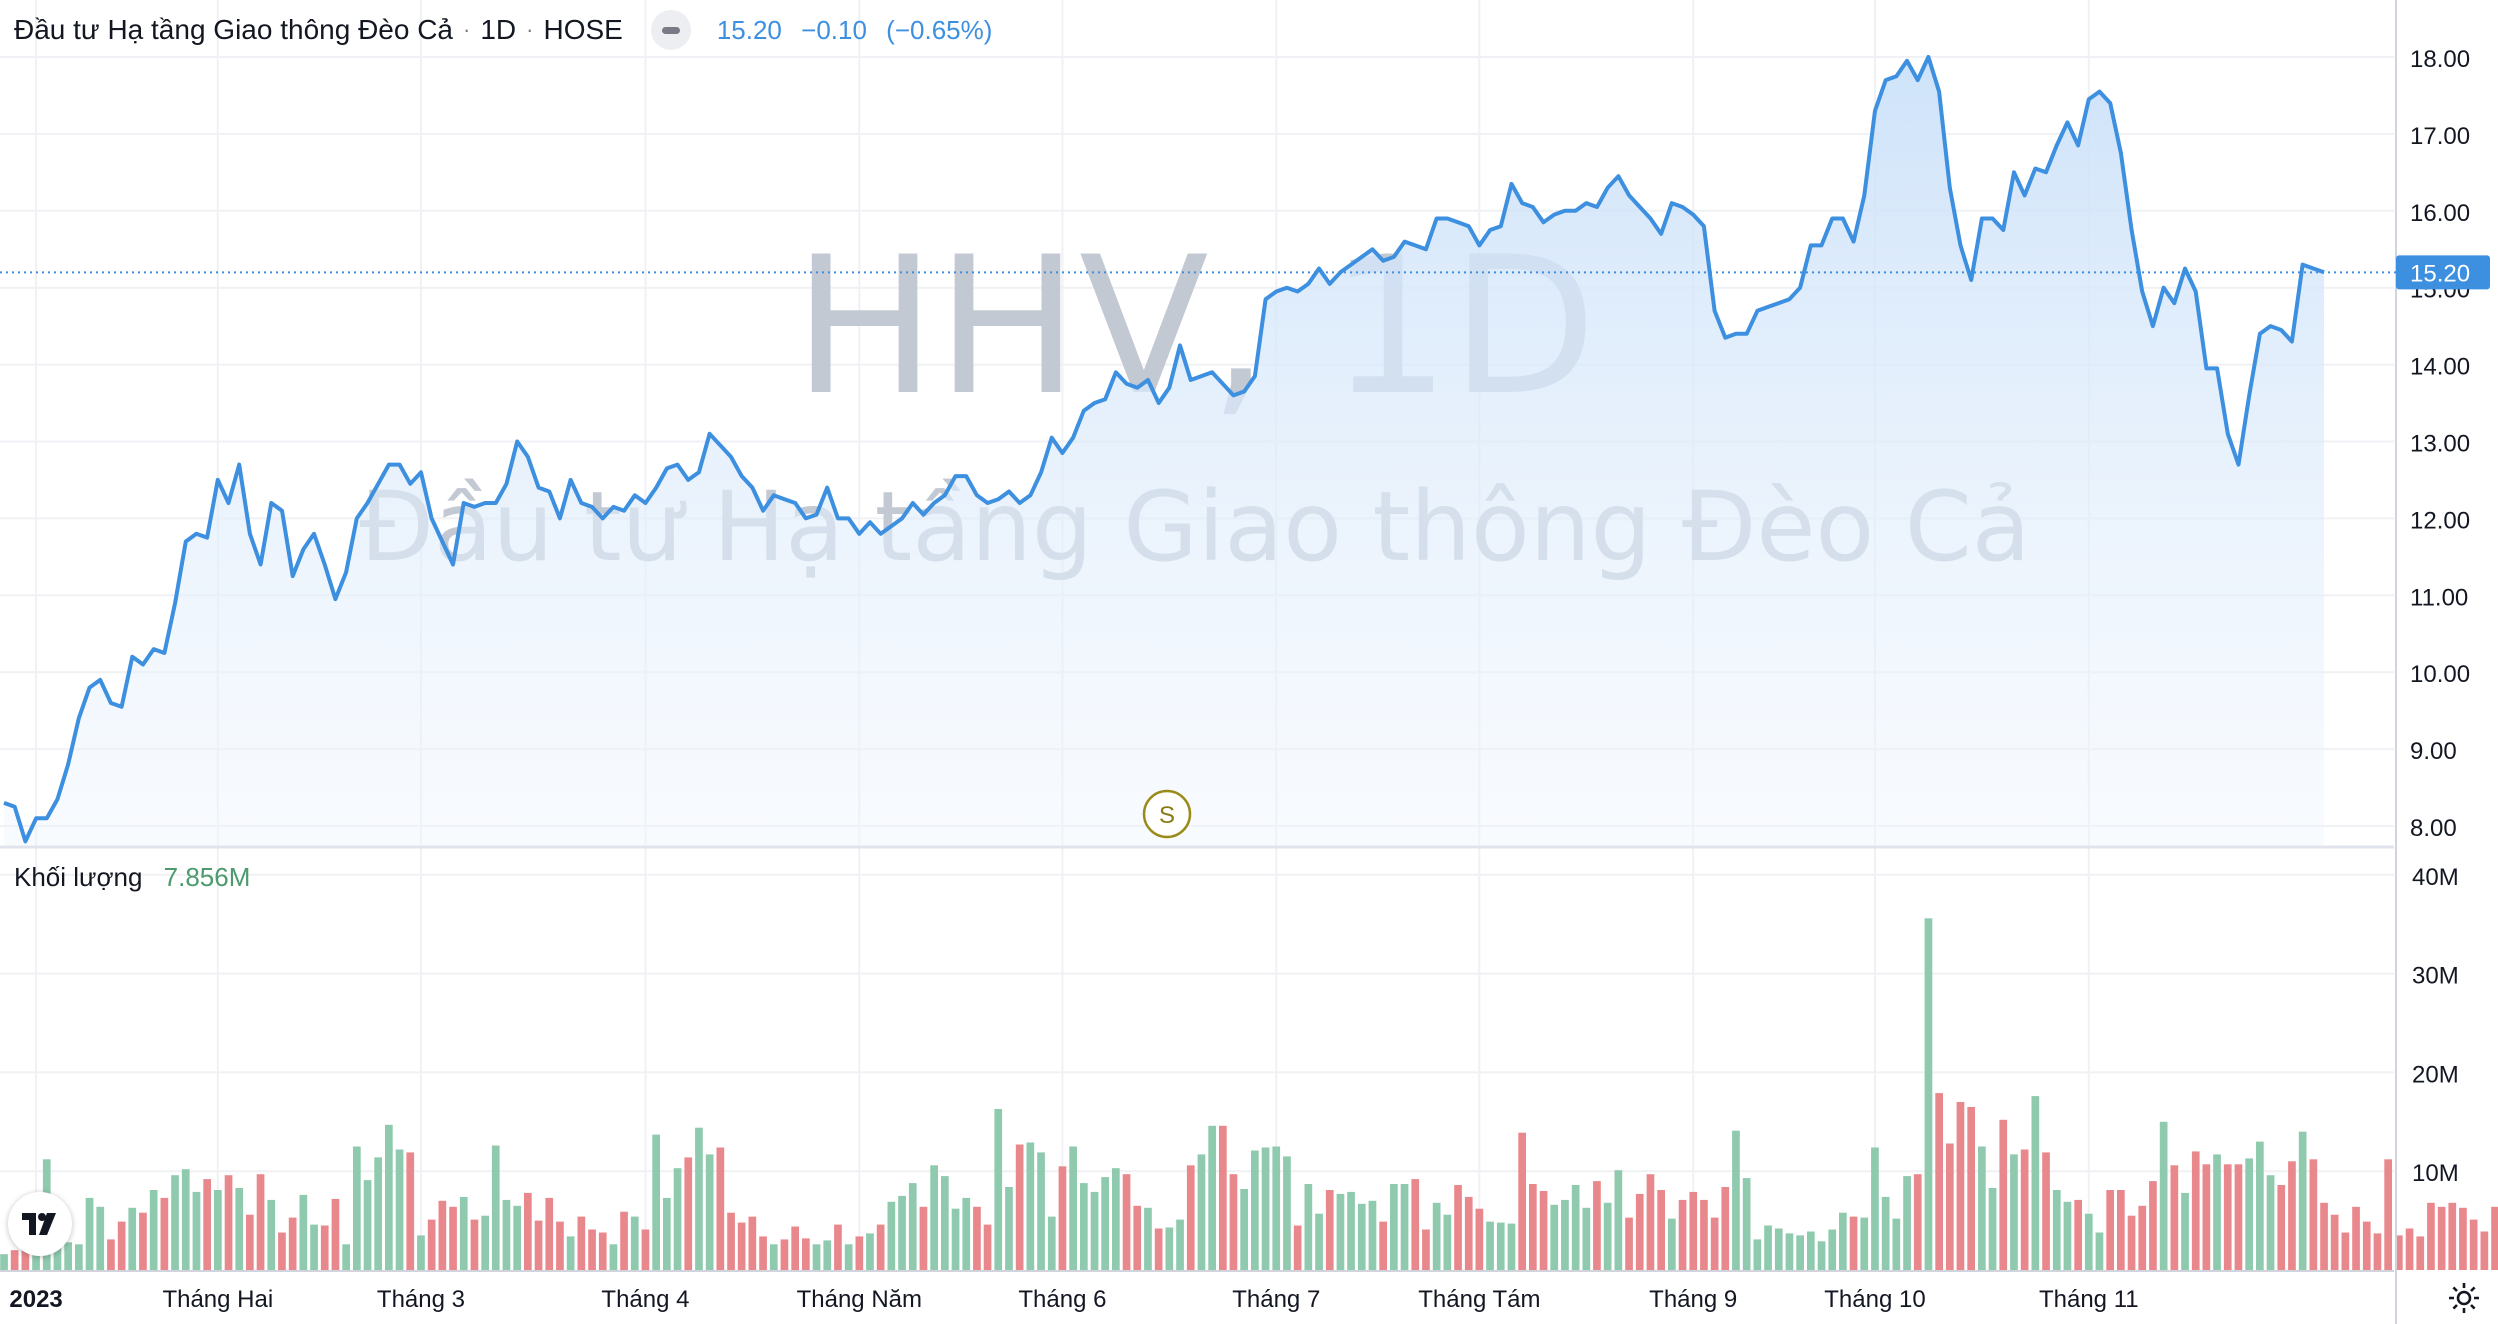 The width and height of the screenshot is (2498, 1324). Describe the element at coordinates (583, 29) in the screenshot. I see `exchange-label: HOSE` at that location.